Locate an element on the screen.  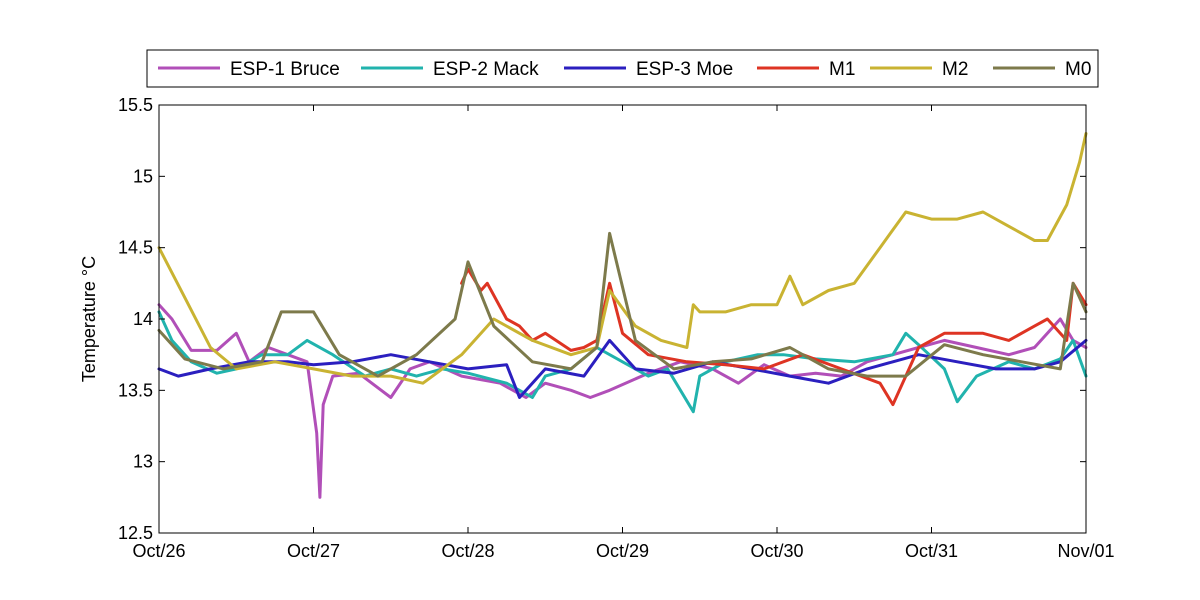
y-tick-label: 14 is located at coordinates (143, 319).